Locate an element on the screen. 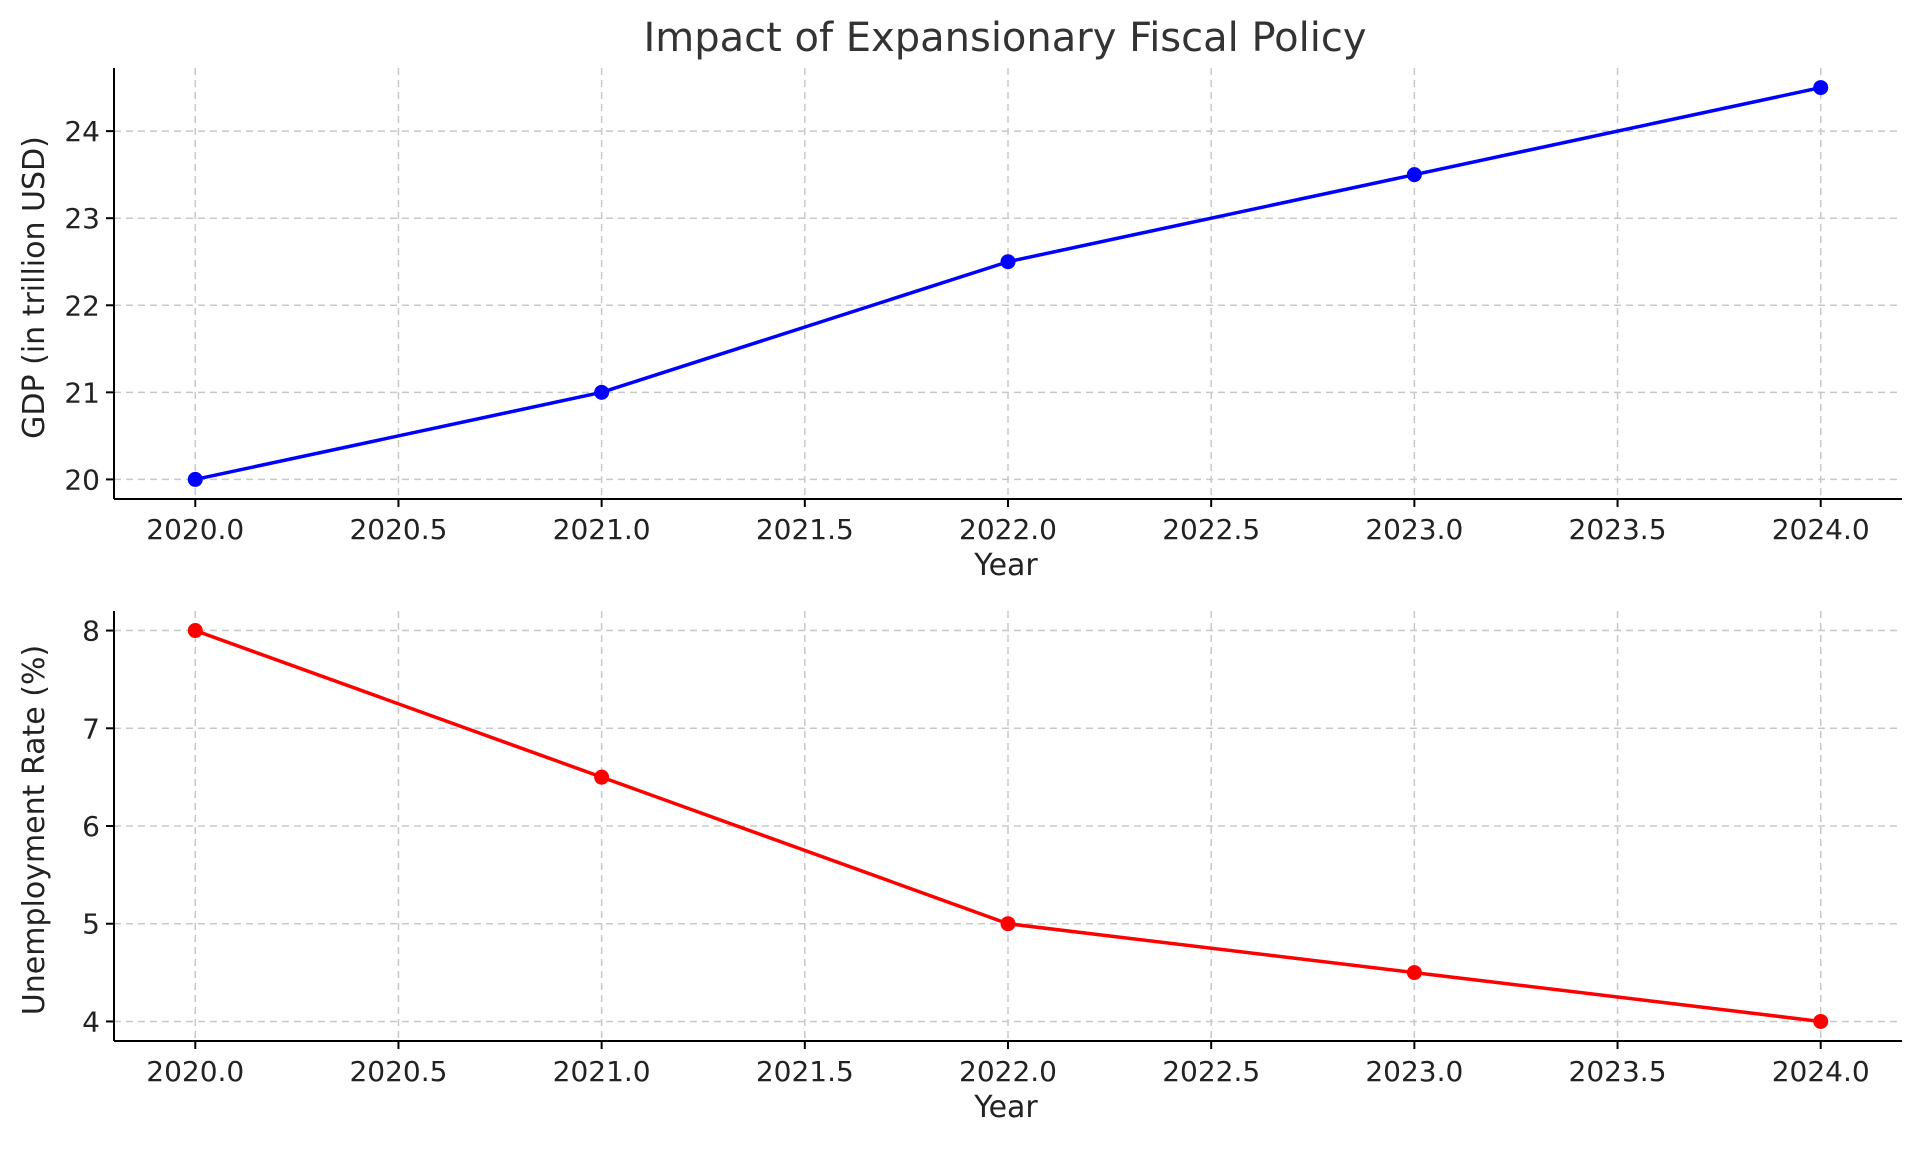  chart-title: Impact of Expansionary Fiscal Policy is located at coordinates (1004, 38).